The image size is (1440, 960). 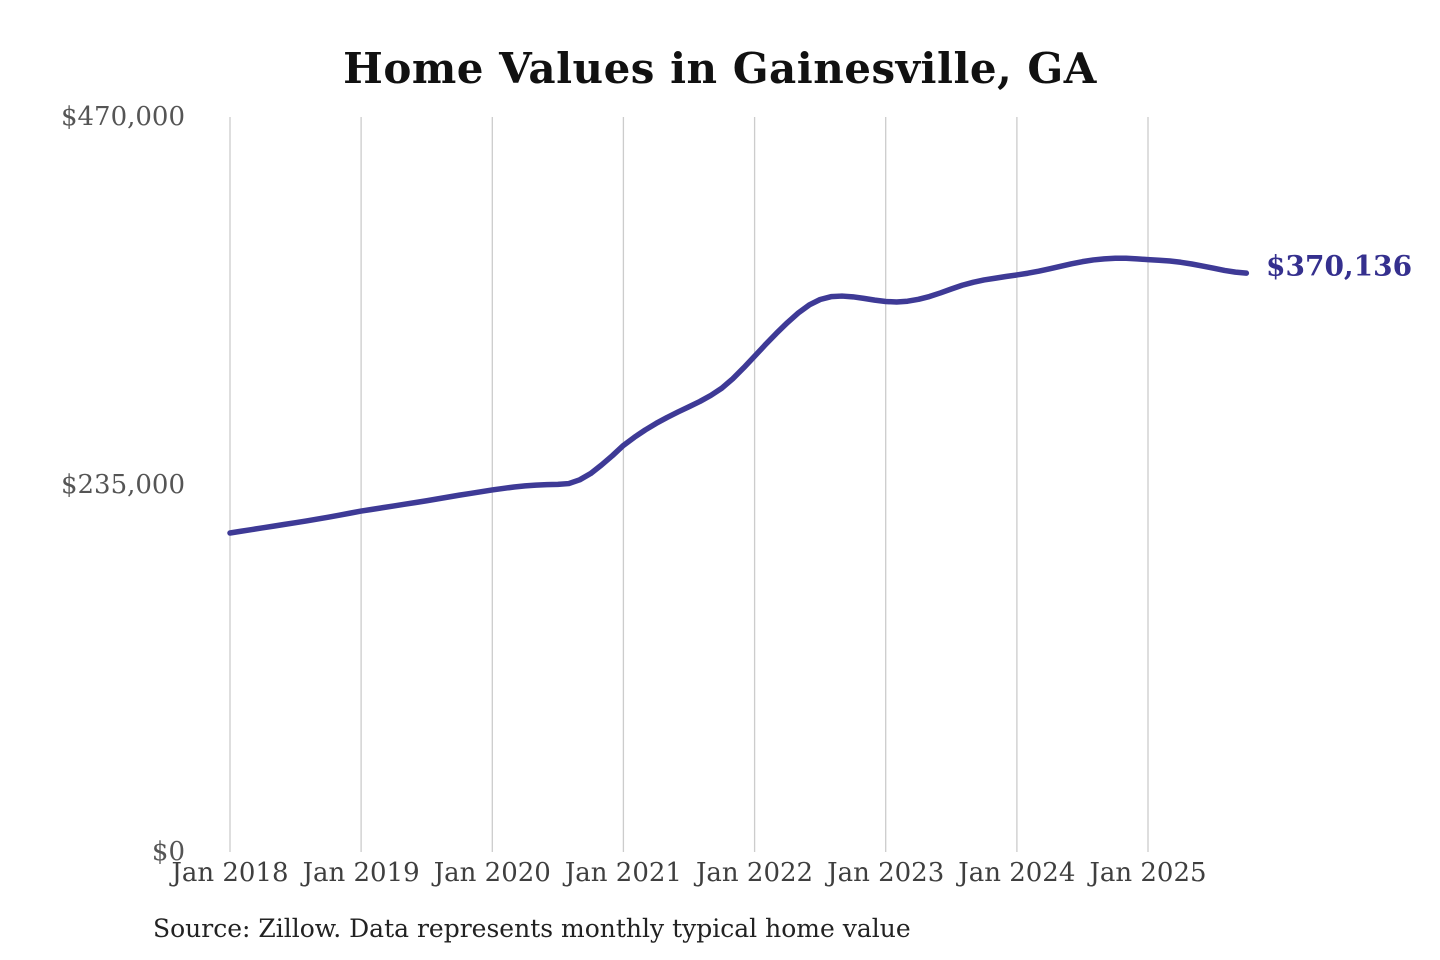 I want to click on x-tick-label: Jan 2022, so click(x=755, y=873).